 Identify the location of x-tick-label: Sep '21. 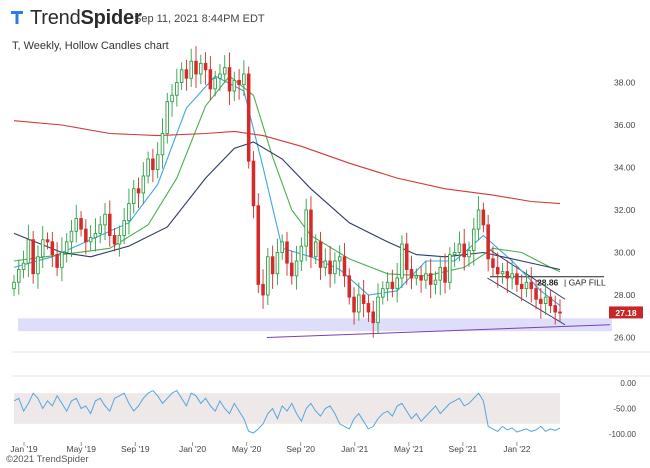
(463, 449).